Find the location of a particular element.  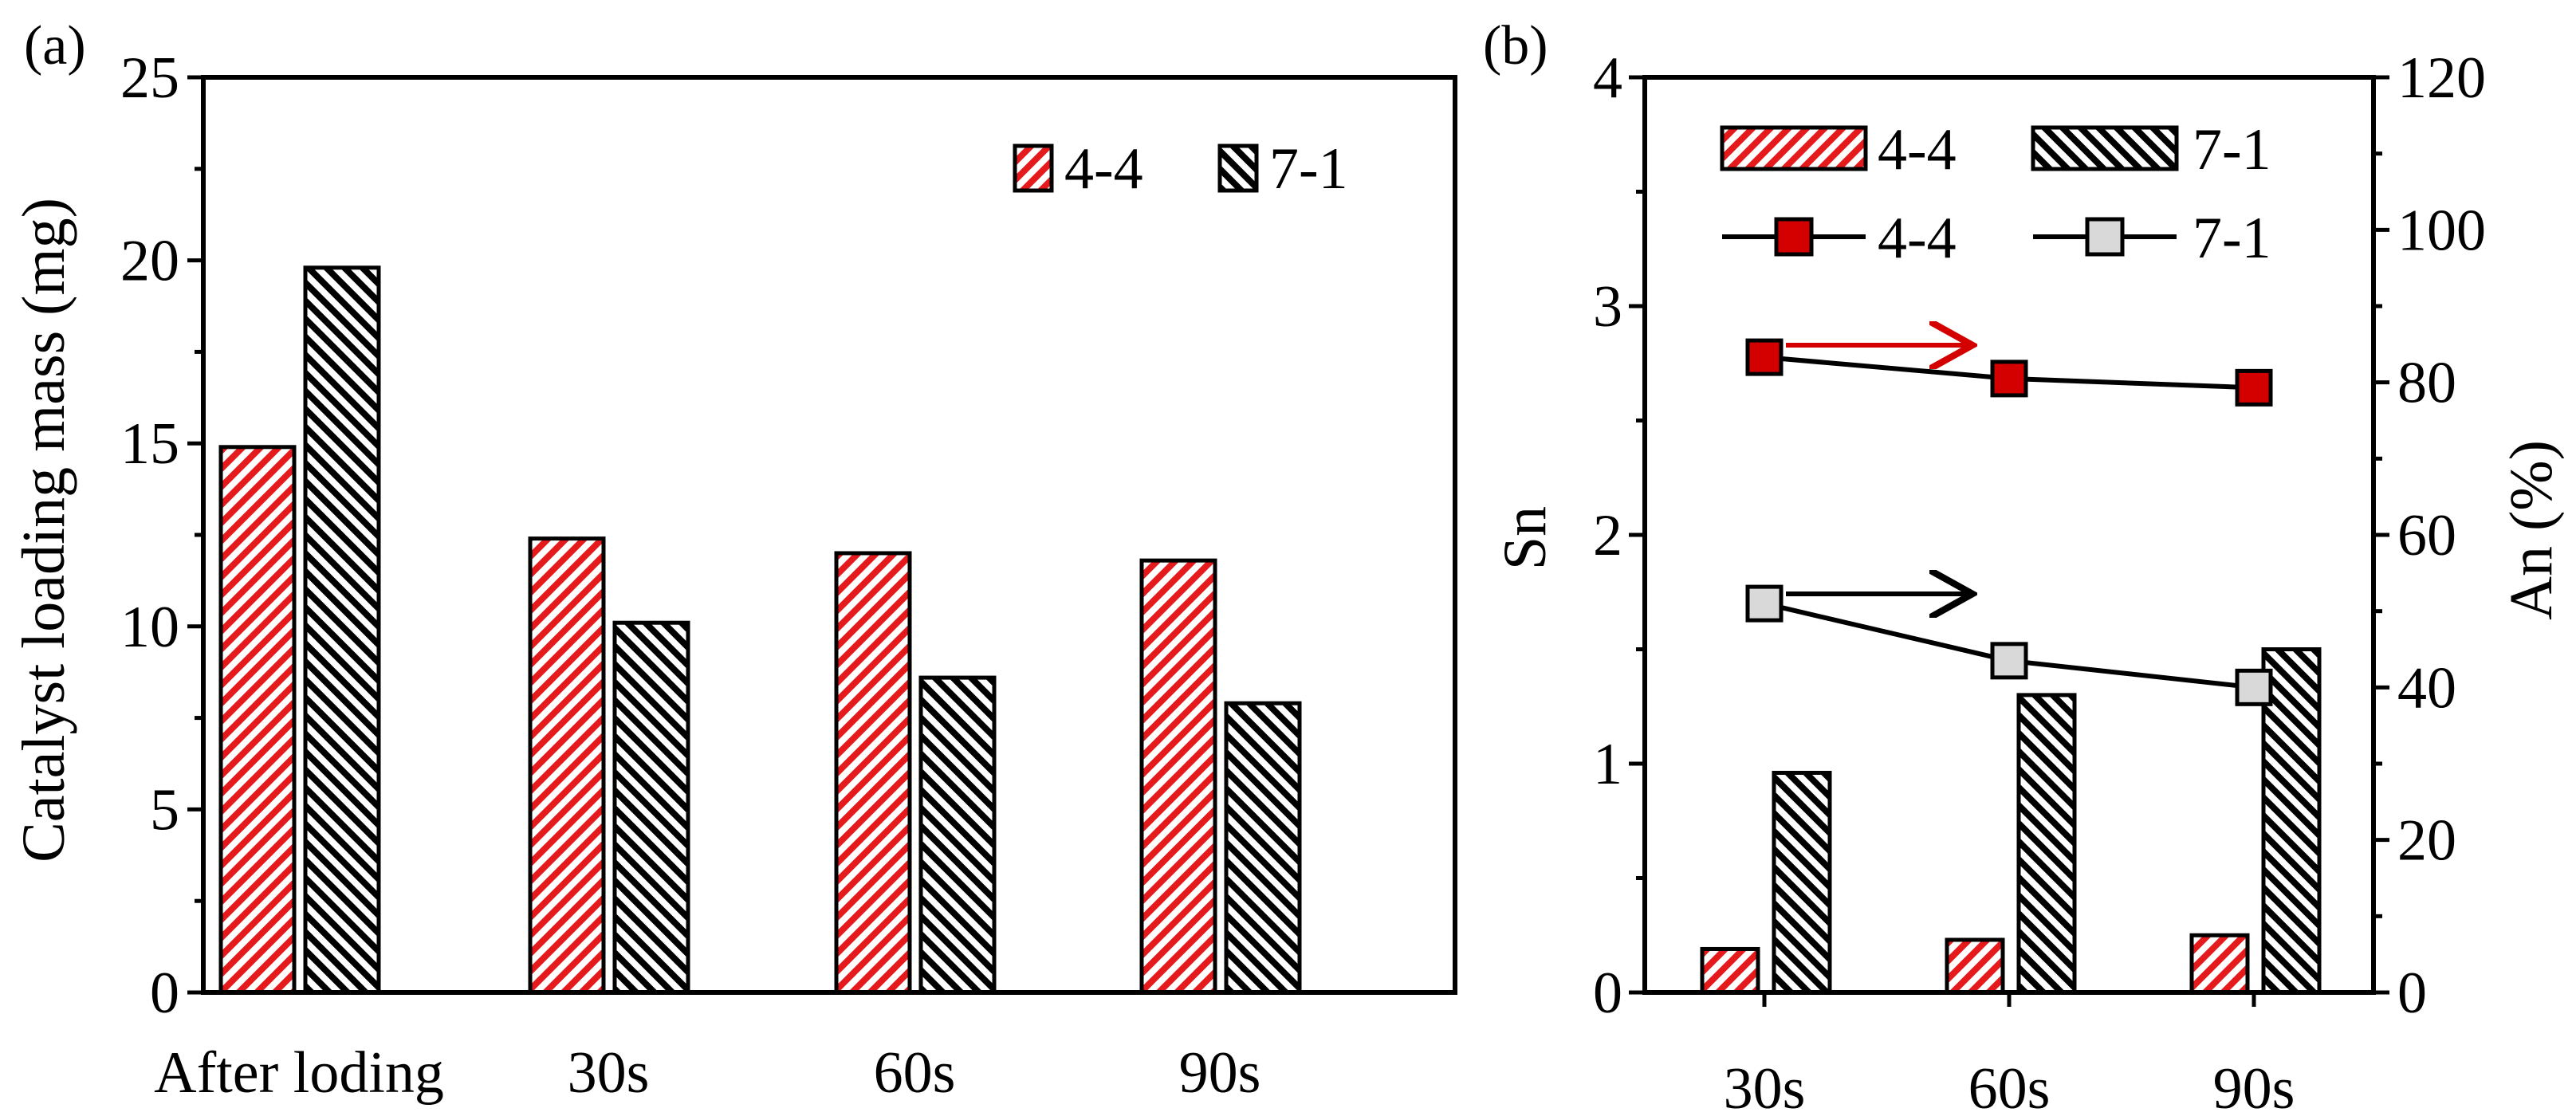

panel-a-legend-label-4-4: 4-4 is located at coordinates (1104, 169).